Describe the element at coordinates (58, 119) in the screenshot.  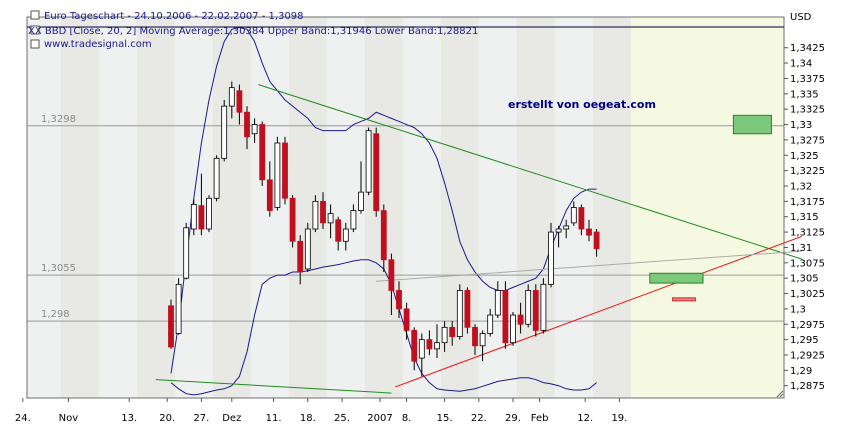
I see `reference-label: 1,3298` at that location.